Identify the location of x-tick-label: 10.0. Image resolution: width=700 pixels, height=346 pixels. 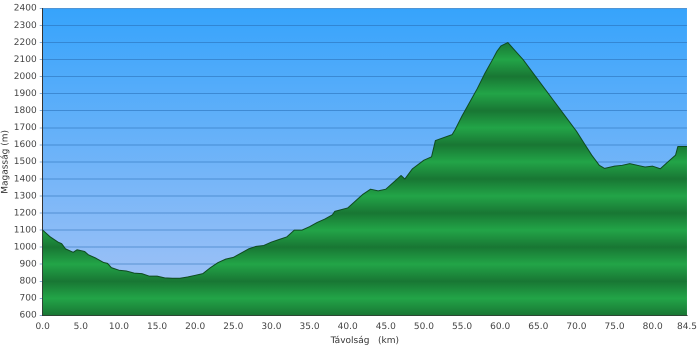
(119, 327).